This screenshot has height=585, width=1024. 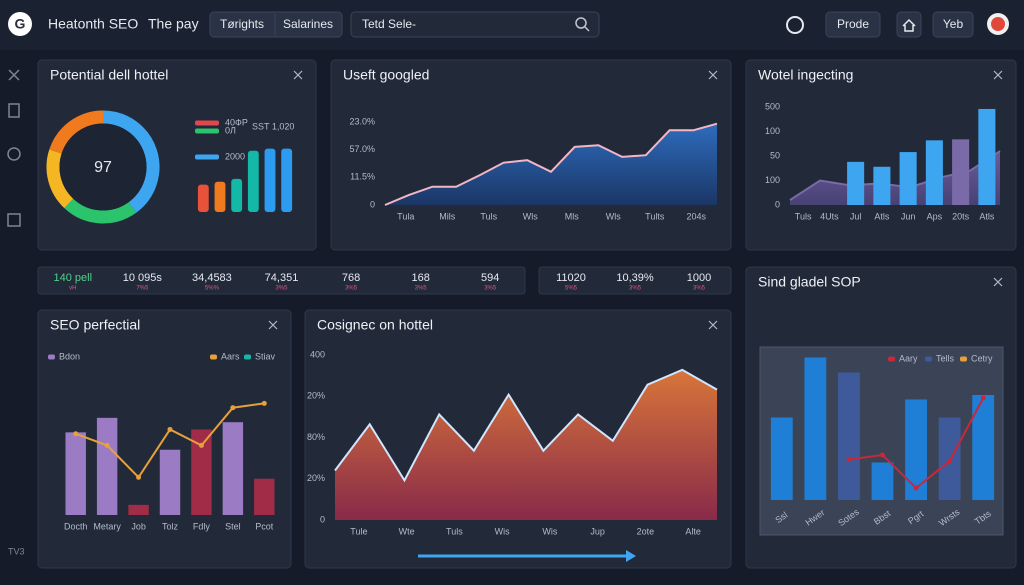 I want to click on x-tick-label: Tolz, so click(x=170, y=526).